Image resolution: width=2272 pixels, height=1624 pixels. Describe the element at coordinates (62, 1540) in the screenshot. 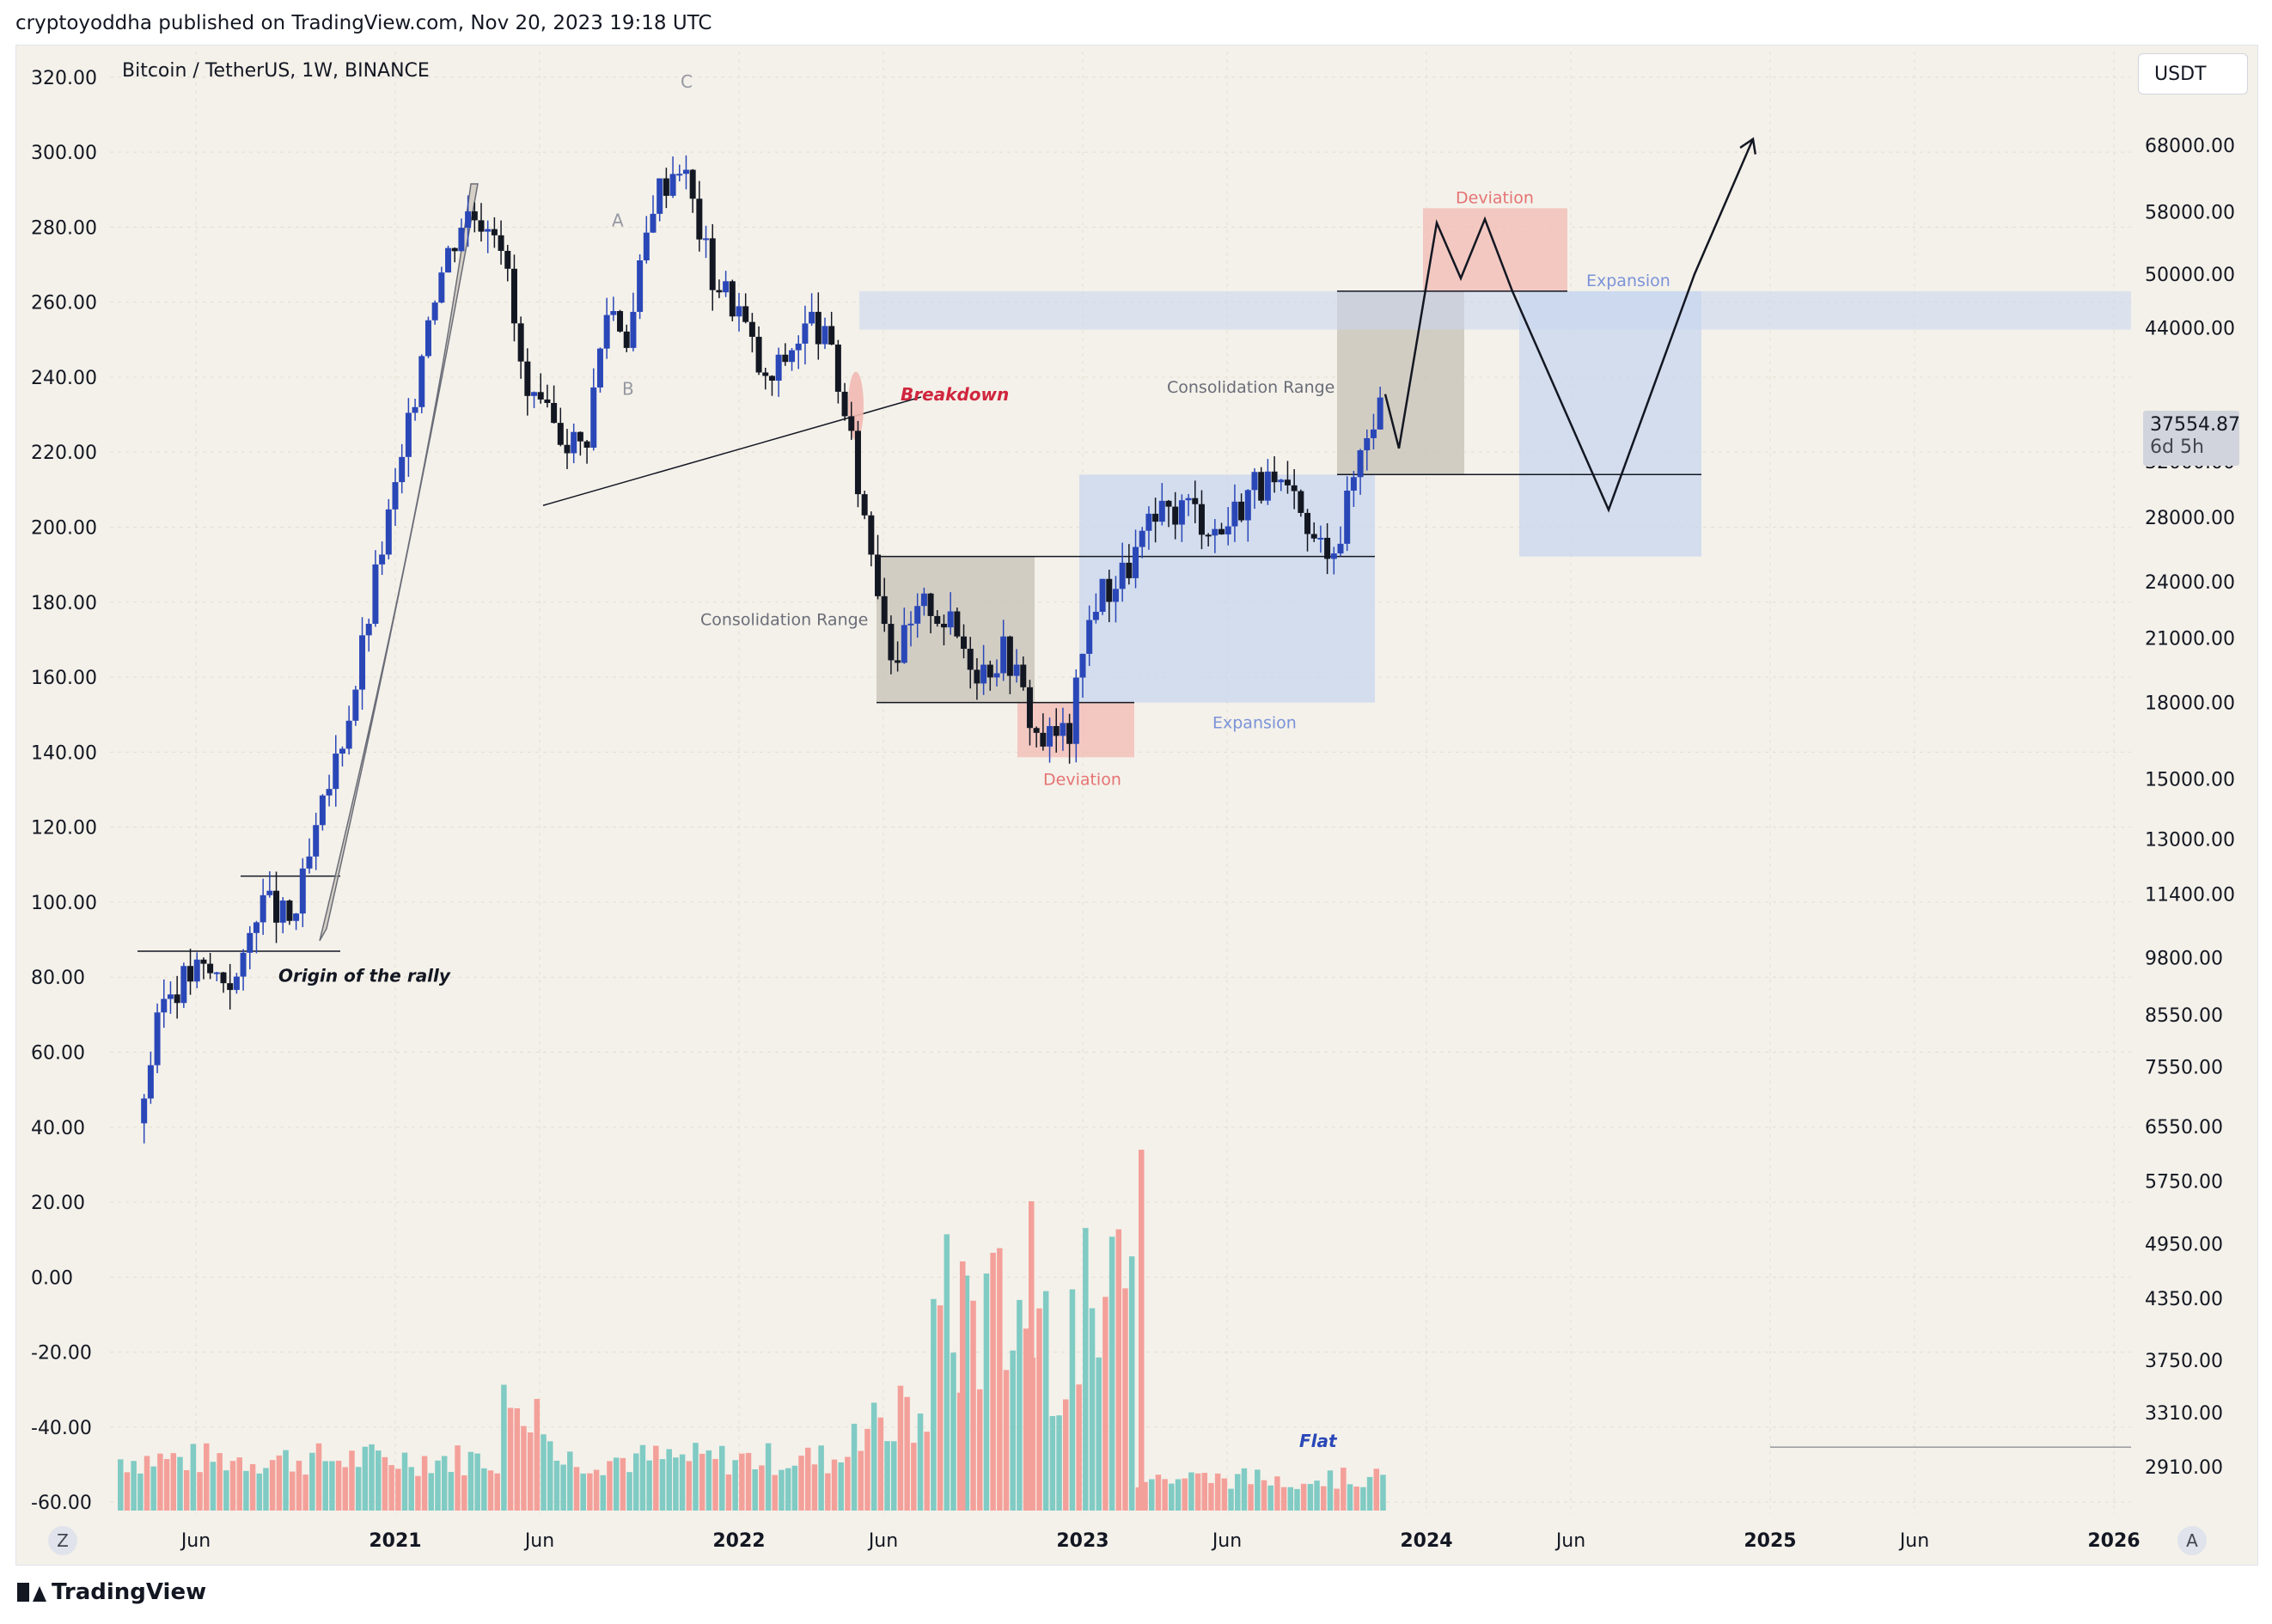

I see `auto-scale-left-button: Z` at that location.